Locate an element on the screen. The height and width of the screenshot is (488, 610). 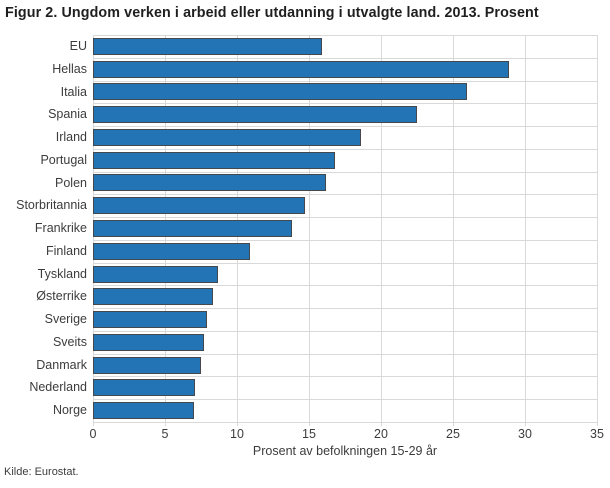
category-label: Irland is located at coordinates (71, 137).